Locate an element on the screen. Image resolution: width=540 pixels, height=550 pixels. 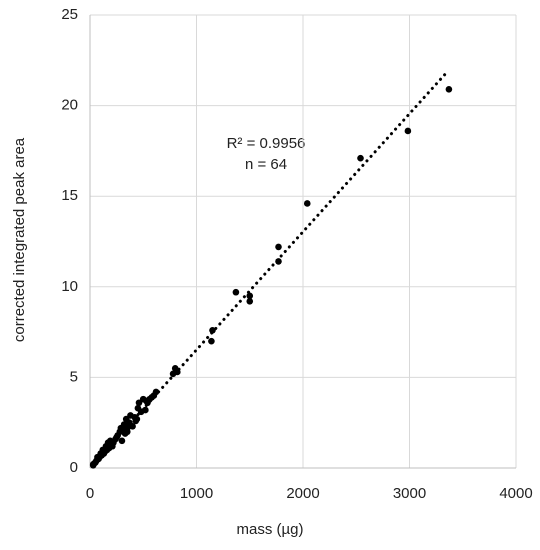
x-tick-label: 3000 is located at coordinates (409, 493).